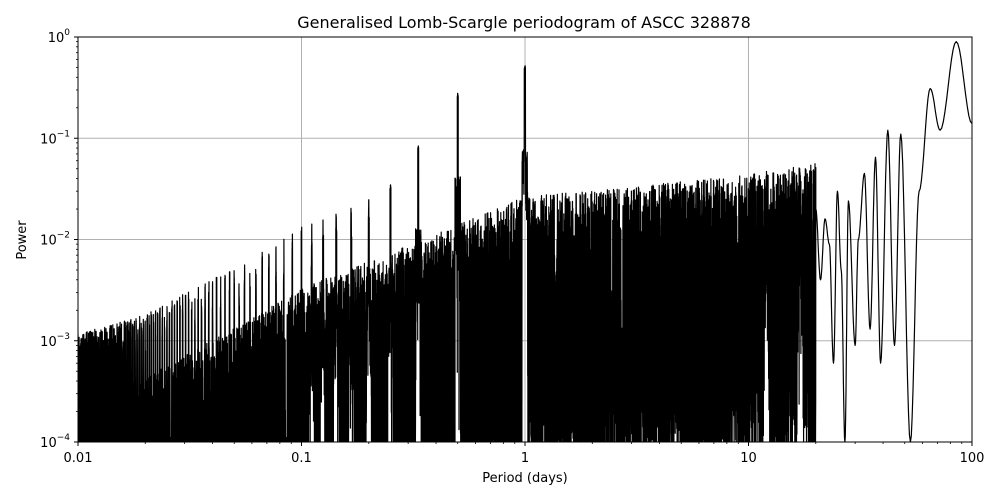 This screenshot has width=1000, height=500. I want to click on x-axis-label: Period (days), so click(525, 478).